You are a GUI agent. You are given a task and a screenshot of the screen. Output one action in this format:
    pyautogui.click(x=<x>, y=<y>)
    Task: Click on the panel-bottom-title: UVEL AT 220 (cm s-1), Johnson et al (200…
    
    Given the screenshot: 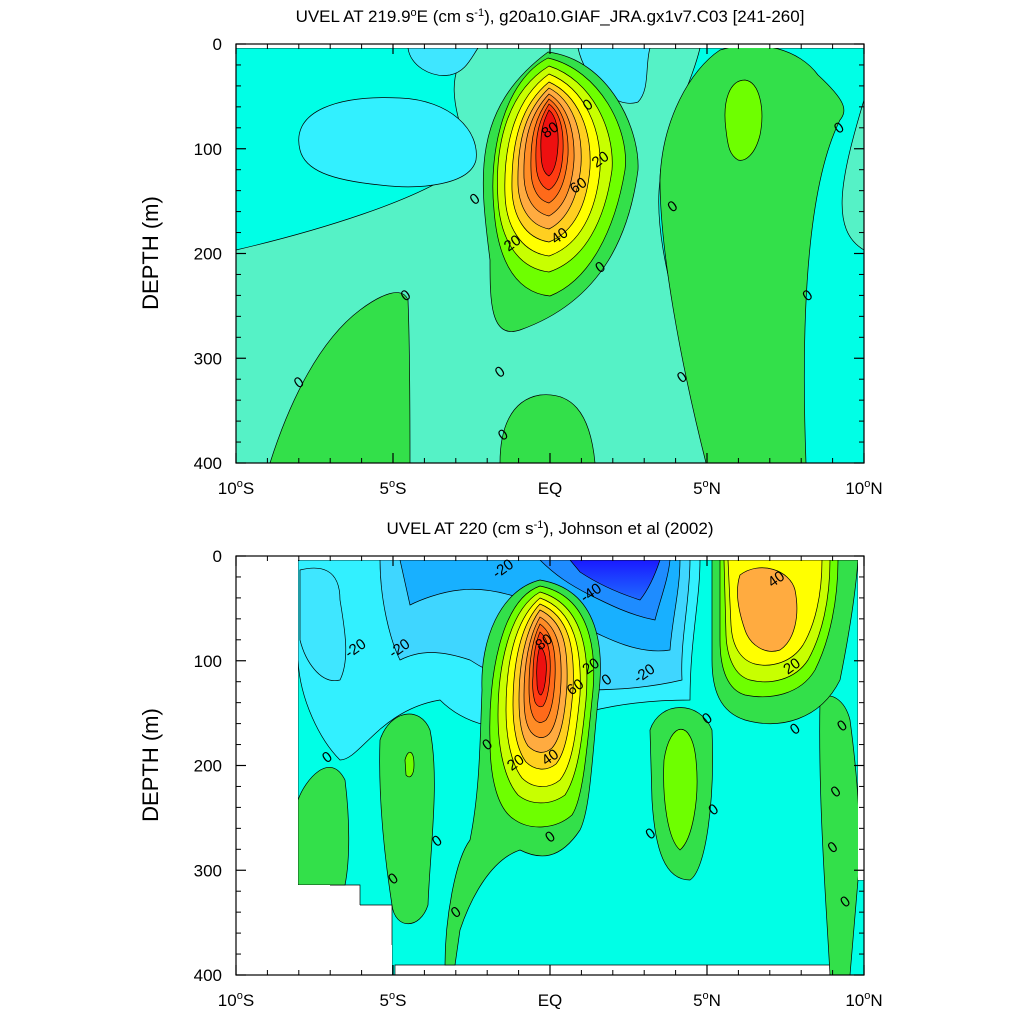 What is the action you would take?
    pyautogui.click(x=550, y=528)
    